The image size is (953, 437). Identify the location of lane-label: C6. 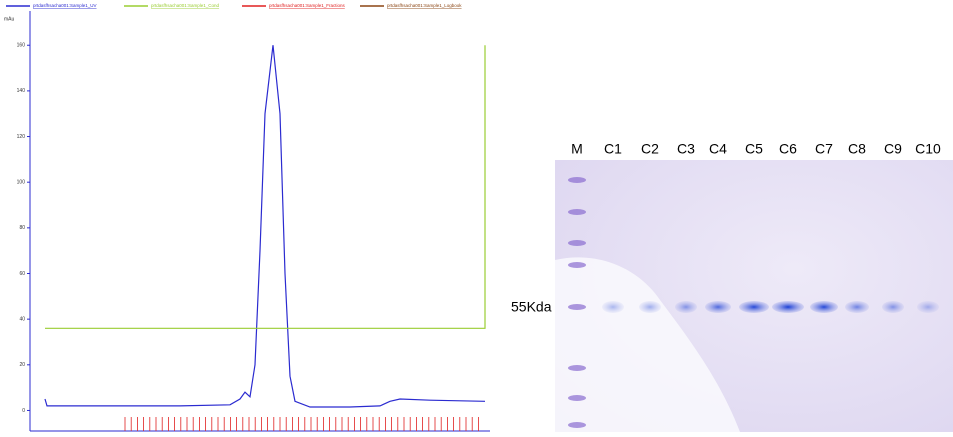
(788, 149).